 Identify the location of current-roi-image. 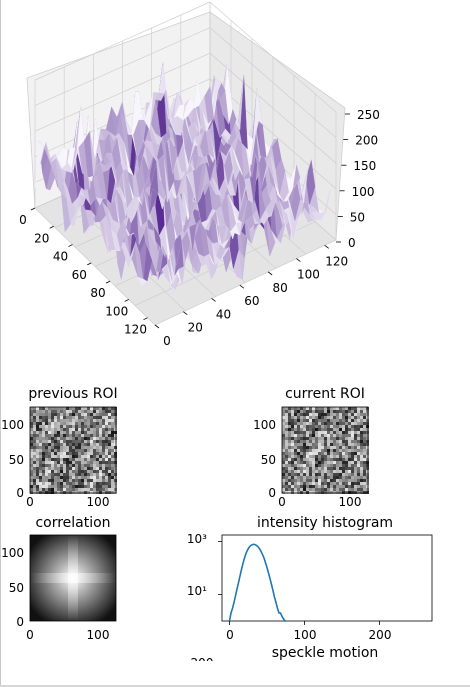
(325, 450).